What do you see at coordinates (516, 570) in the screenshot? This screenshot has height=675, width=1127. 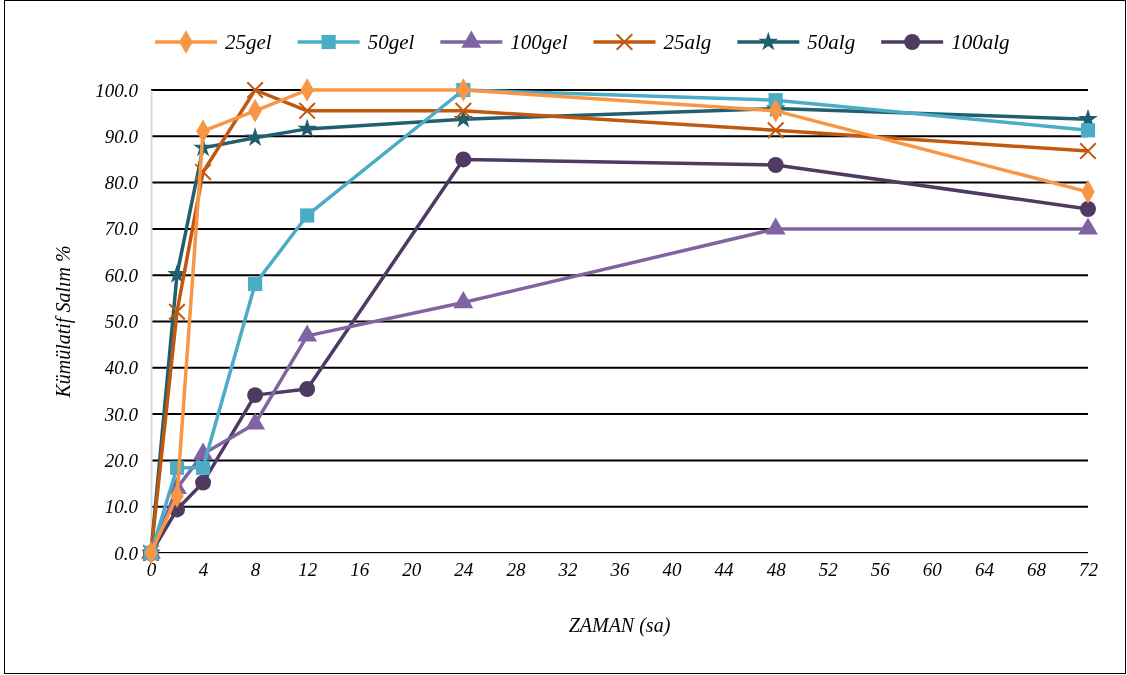 I see `x-tick-label: 28` at bounding box center [516, 570].